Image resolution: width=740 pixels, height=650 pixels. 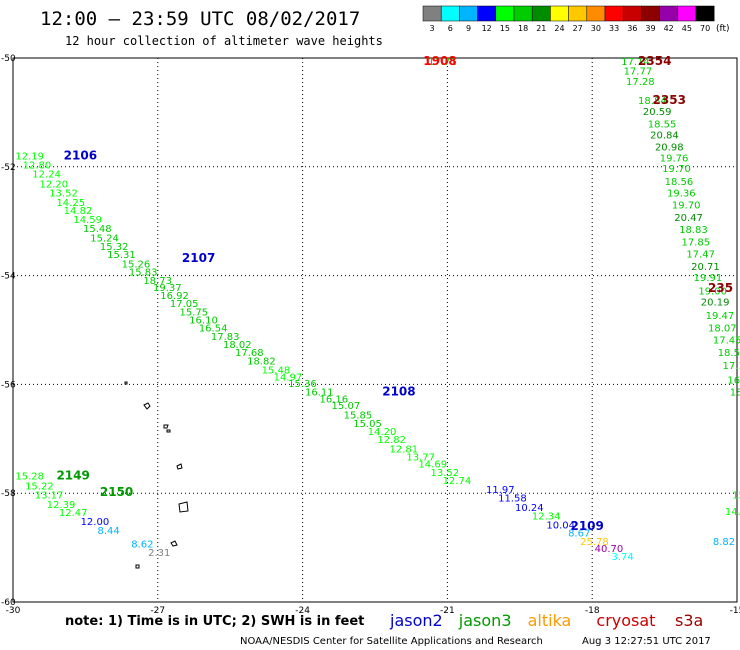 I want to click on south-sandwich-islands, so click(x=156, y=475).